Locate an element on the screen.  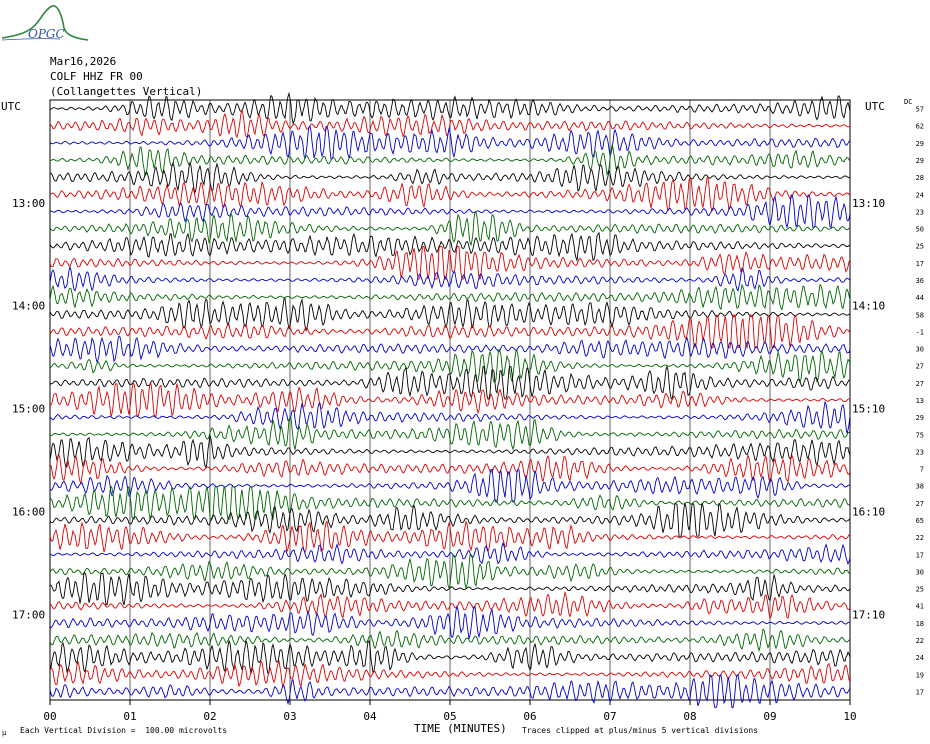
right-hour-label: 17:10 is located at coordinates (868, 614).